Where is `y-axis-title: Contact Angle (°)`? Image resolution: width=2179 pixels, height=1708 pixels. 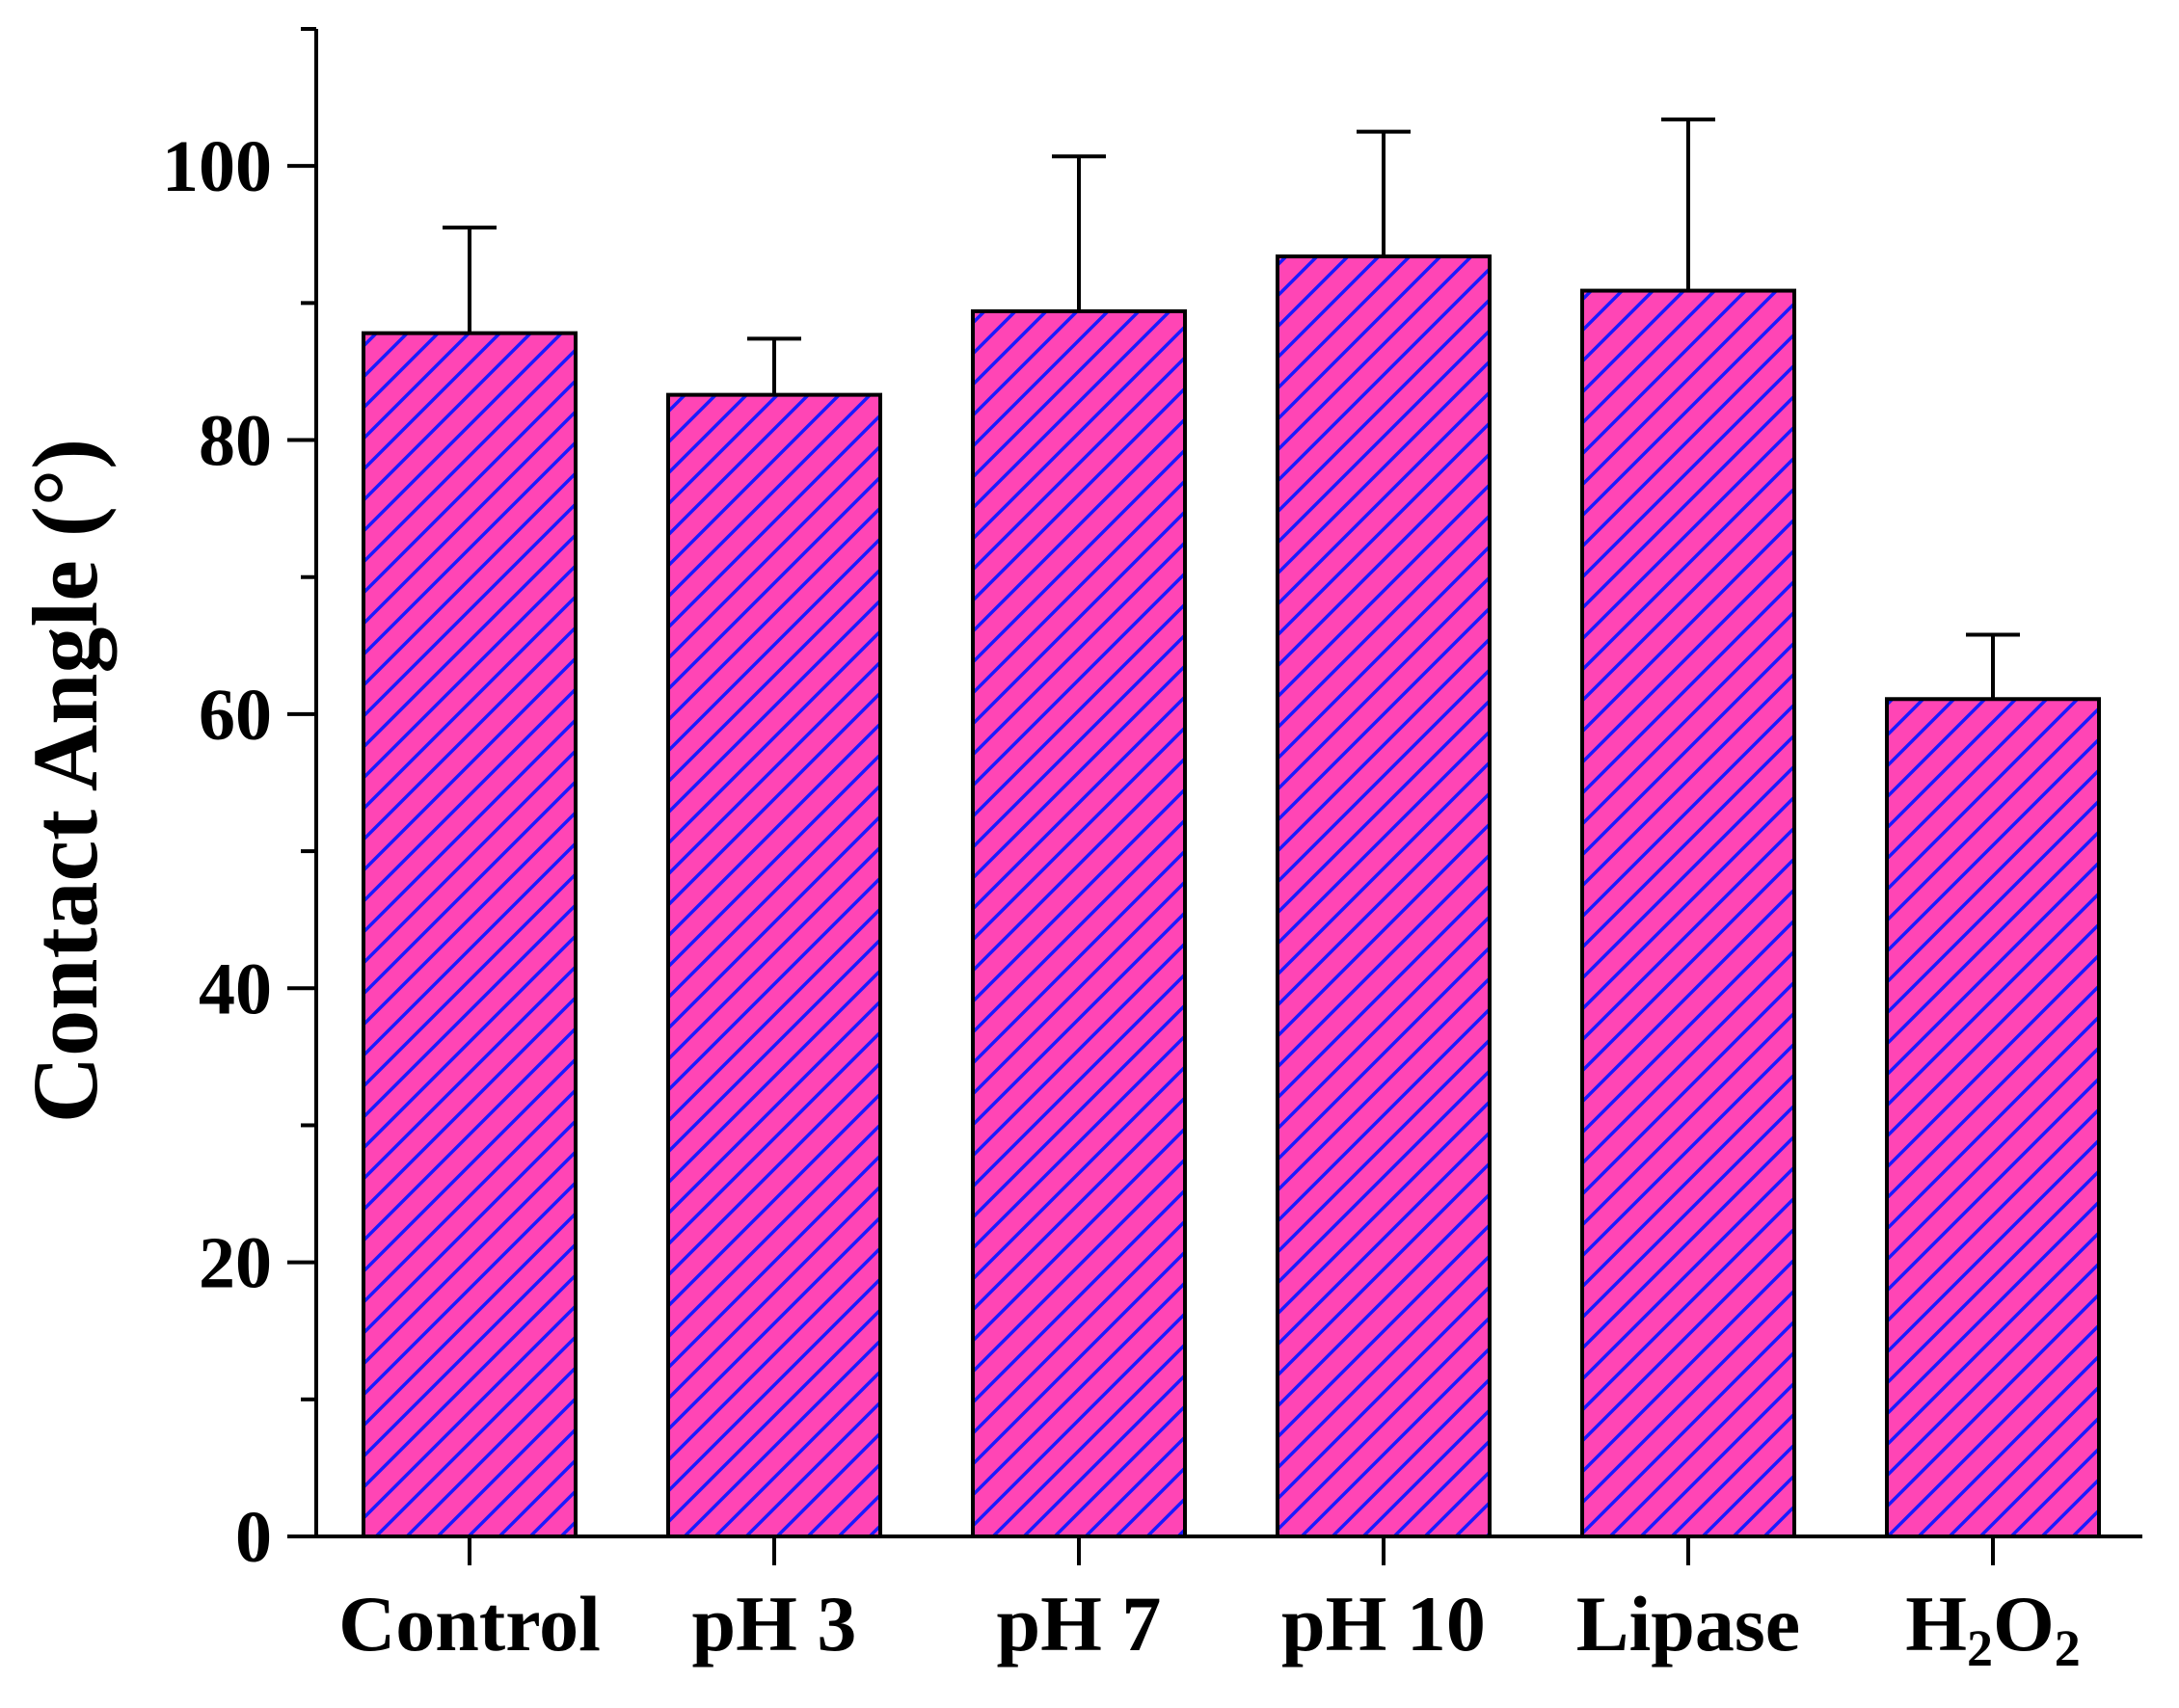
y-axis-title: Contact Angle (°) is located at coordinates (65, 781).